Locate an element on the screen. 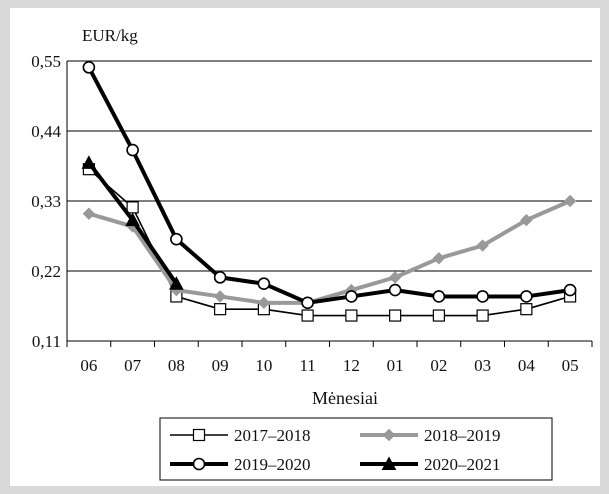 Image resolution: width=609 pixels, height=494 pixels. legend-item: 2018–2019 is located at coordinates (430, 435).